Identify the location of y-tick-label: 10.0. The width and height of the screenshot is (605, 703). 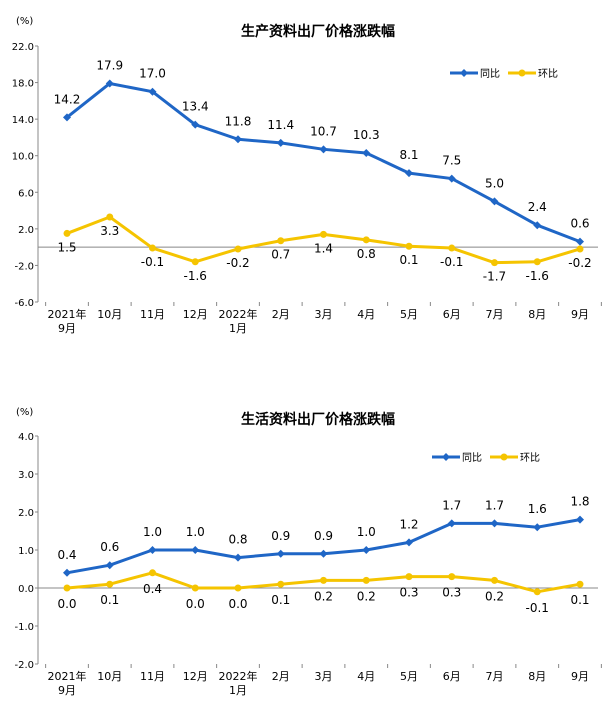
(23, 157).